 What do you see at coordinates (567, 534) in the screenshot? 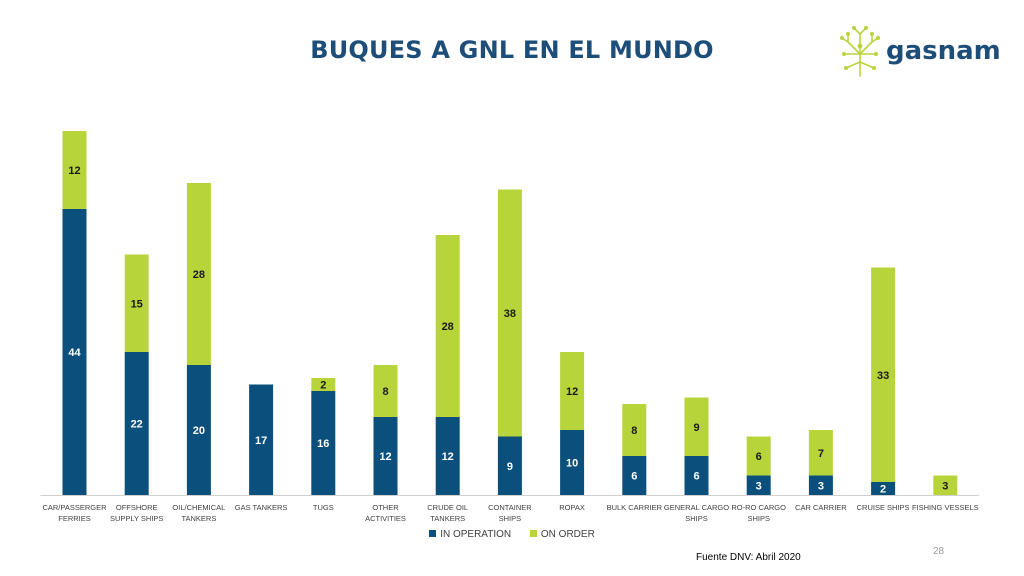
I see `legend-label-on-order: ON ORDER` at bounding box center [567, 534].